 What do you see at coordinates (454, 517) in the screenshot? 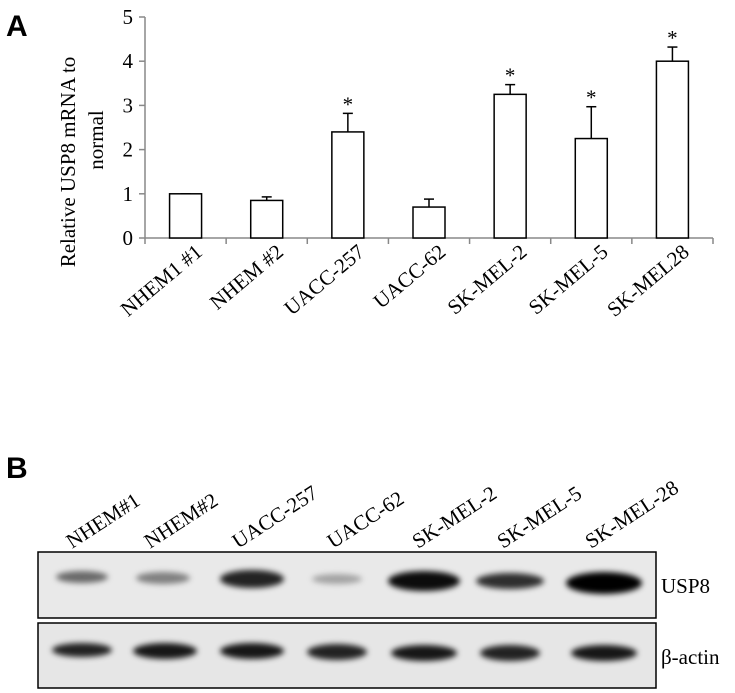
I see `lane-label: SK-MEL-2` at bounding box center [454, 517].